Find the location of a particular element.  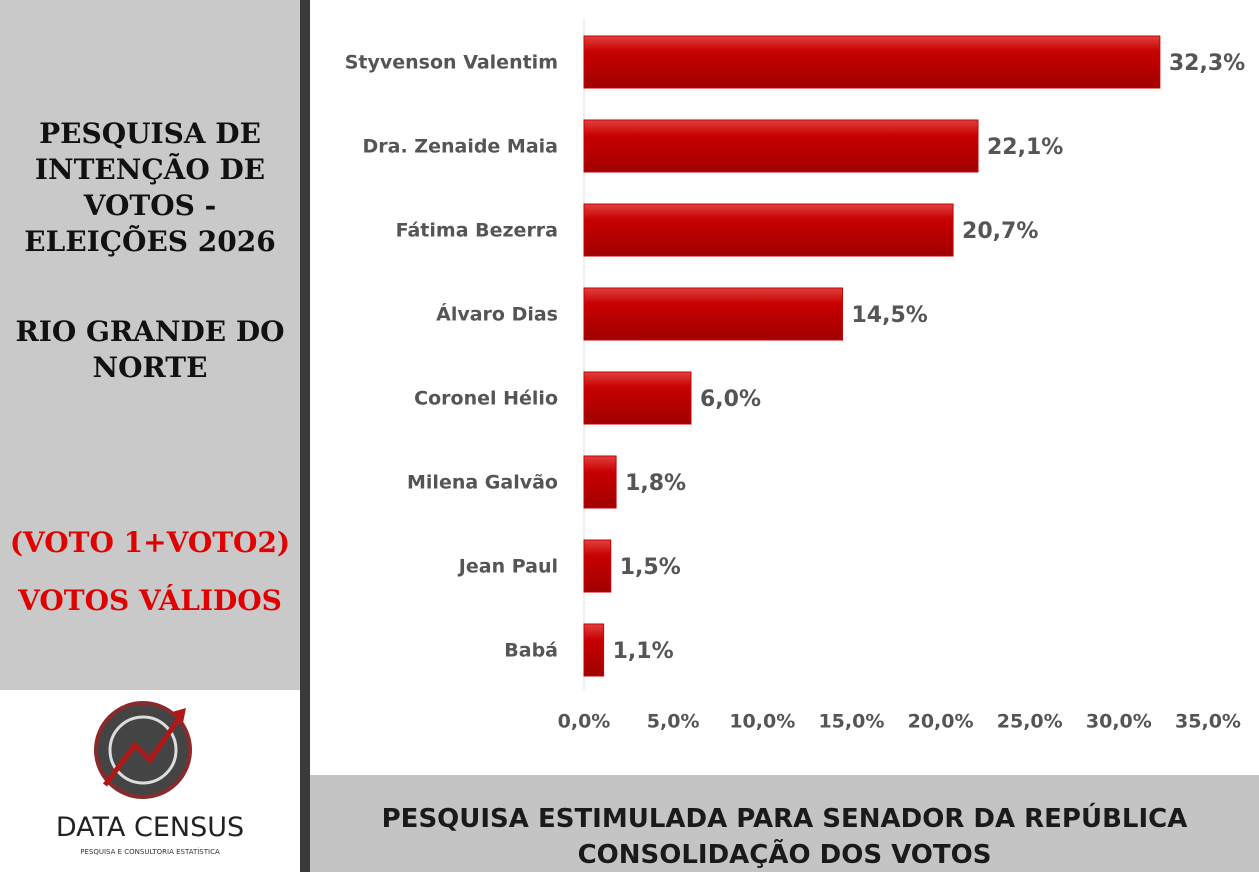

x-tick-label: 25,0% is located at coordinates (1030, 722).